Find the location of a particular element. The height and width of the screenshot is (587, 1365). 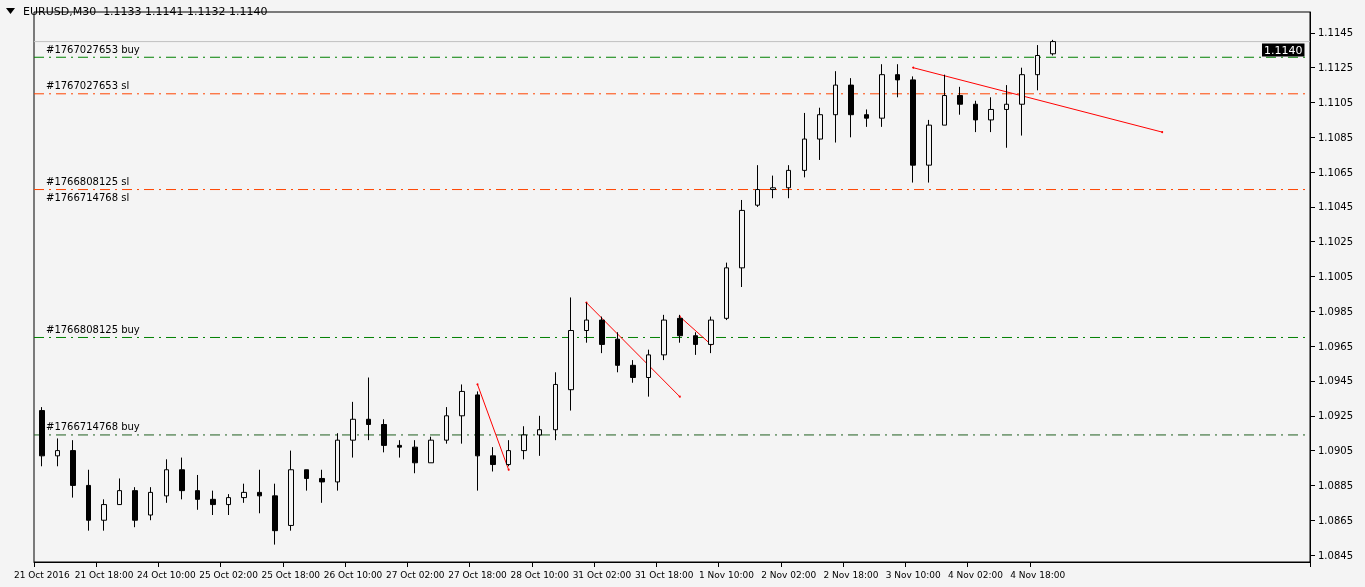

x-tick-label: 25 Oct 18:00 is located at coordinates (291, 574).